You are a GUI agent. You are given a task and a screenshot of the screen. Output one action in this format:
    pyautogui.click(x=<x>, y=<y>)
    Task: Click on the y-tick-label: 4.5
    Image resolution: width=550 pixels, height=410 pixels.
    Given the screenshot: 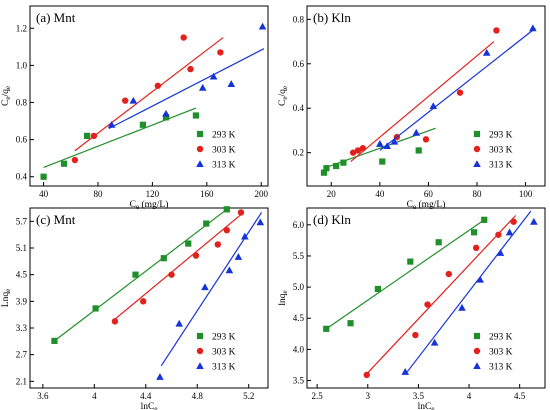 What is the action you would take?
    pyautogui.click(x=299, y=318)
    